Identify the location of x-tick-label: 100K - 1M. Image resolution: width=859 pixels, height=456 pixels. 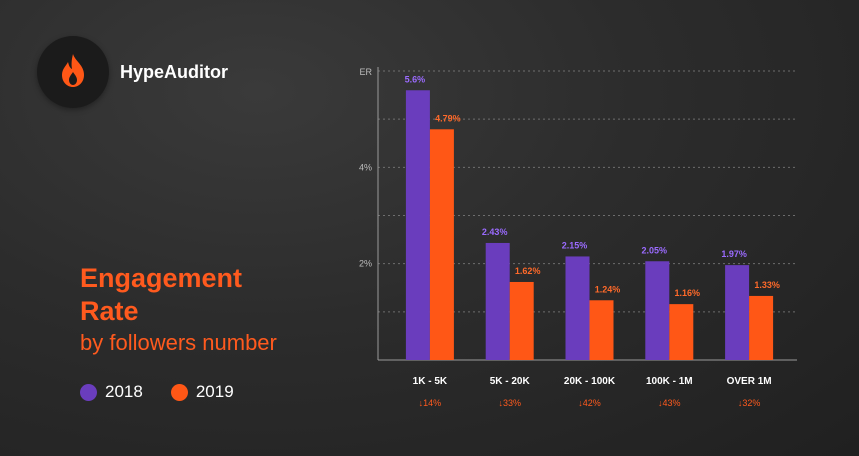
(669, 381).